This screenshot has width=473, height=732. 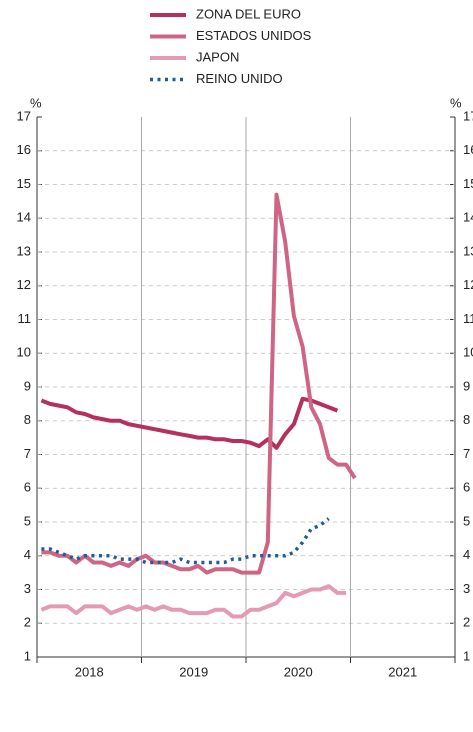 I want to click on y-tick-label-right: 2, so click(x=466, y=622).